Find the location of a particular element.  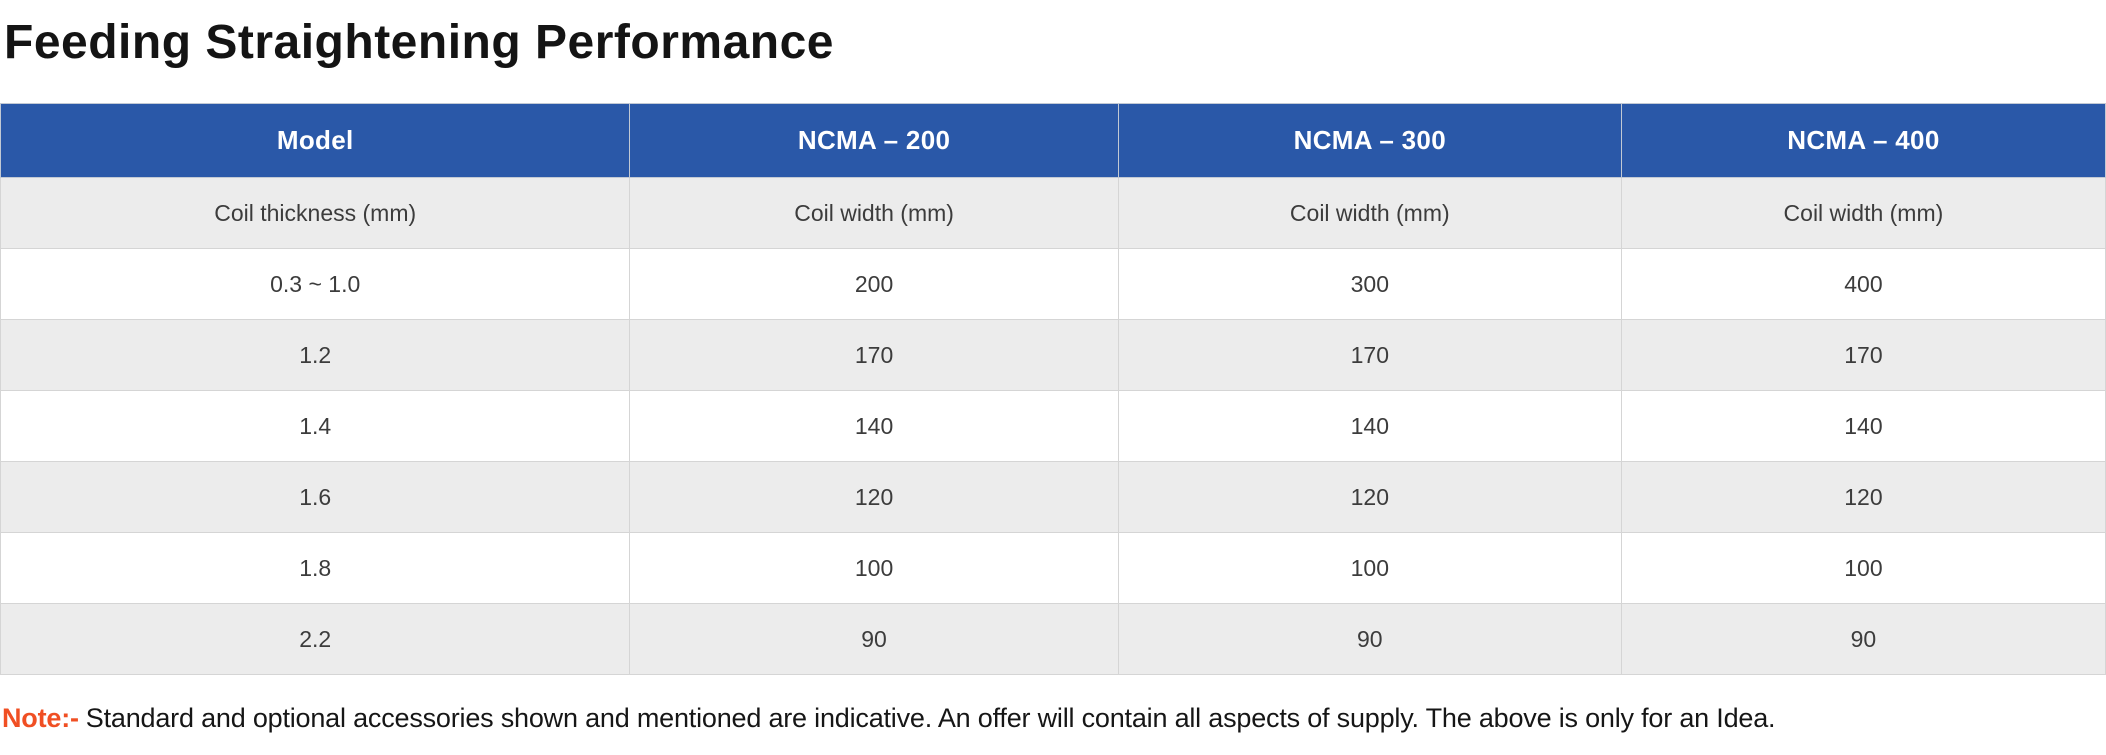

table-header-row: Model NCMA – 200 NCMA – 300 NCMA – 400 is located at coordinates (1053, 140).